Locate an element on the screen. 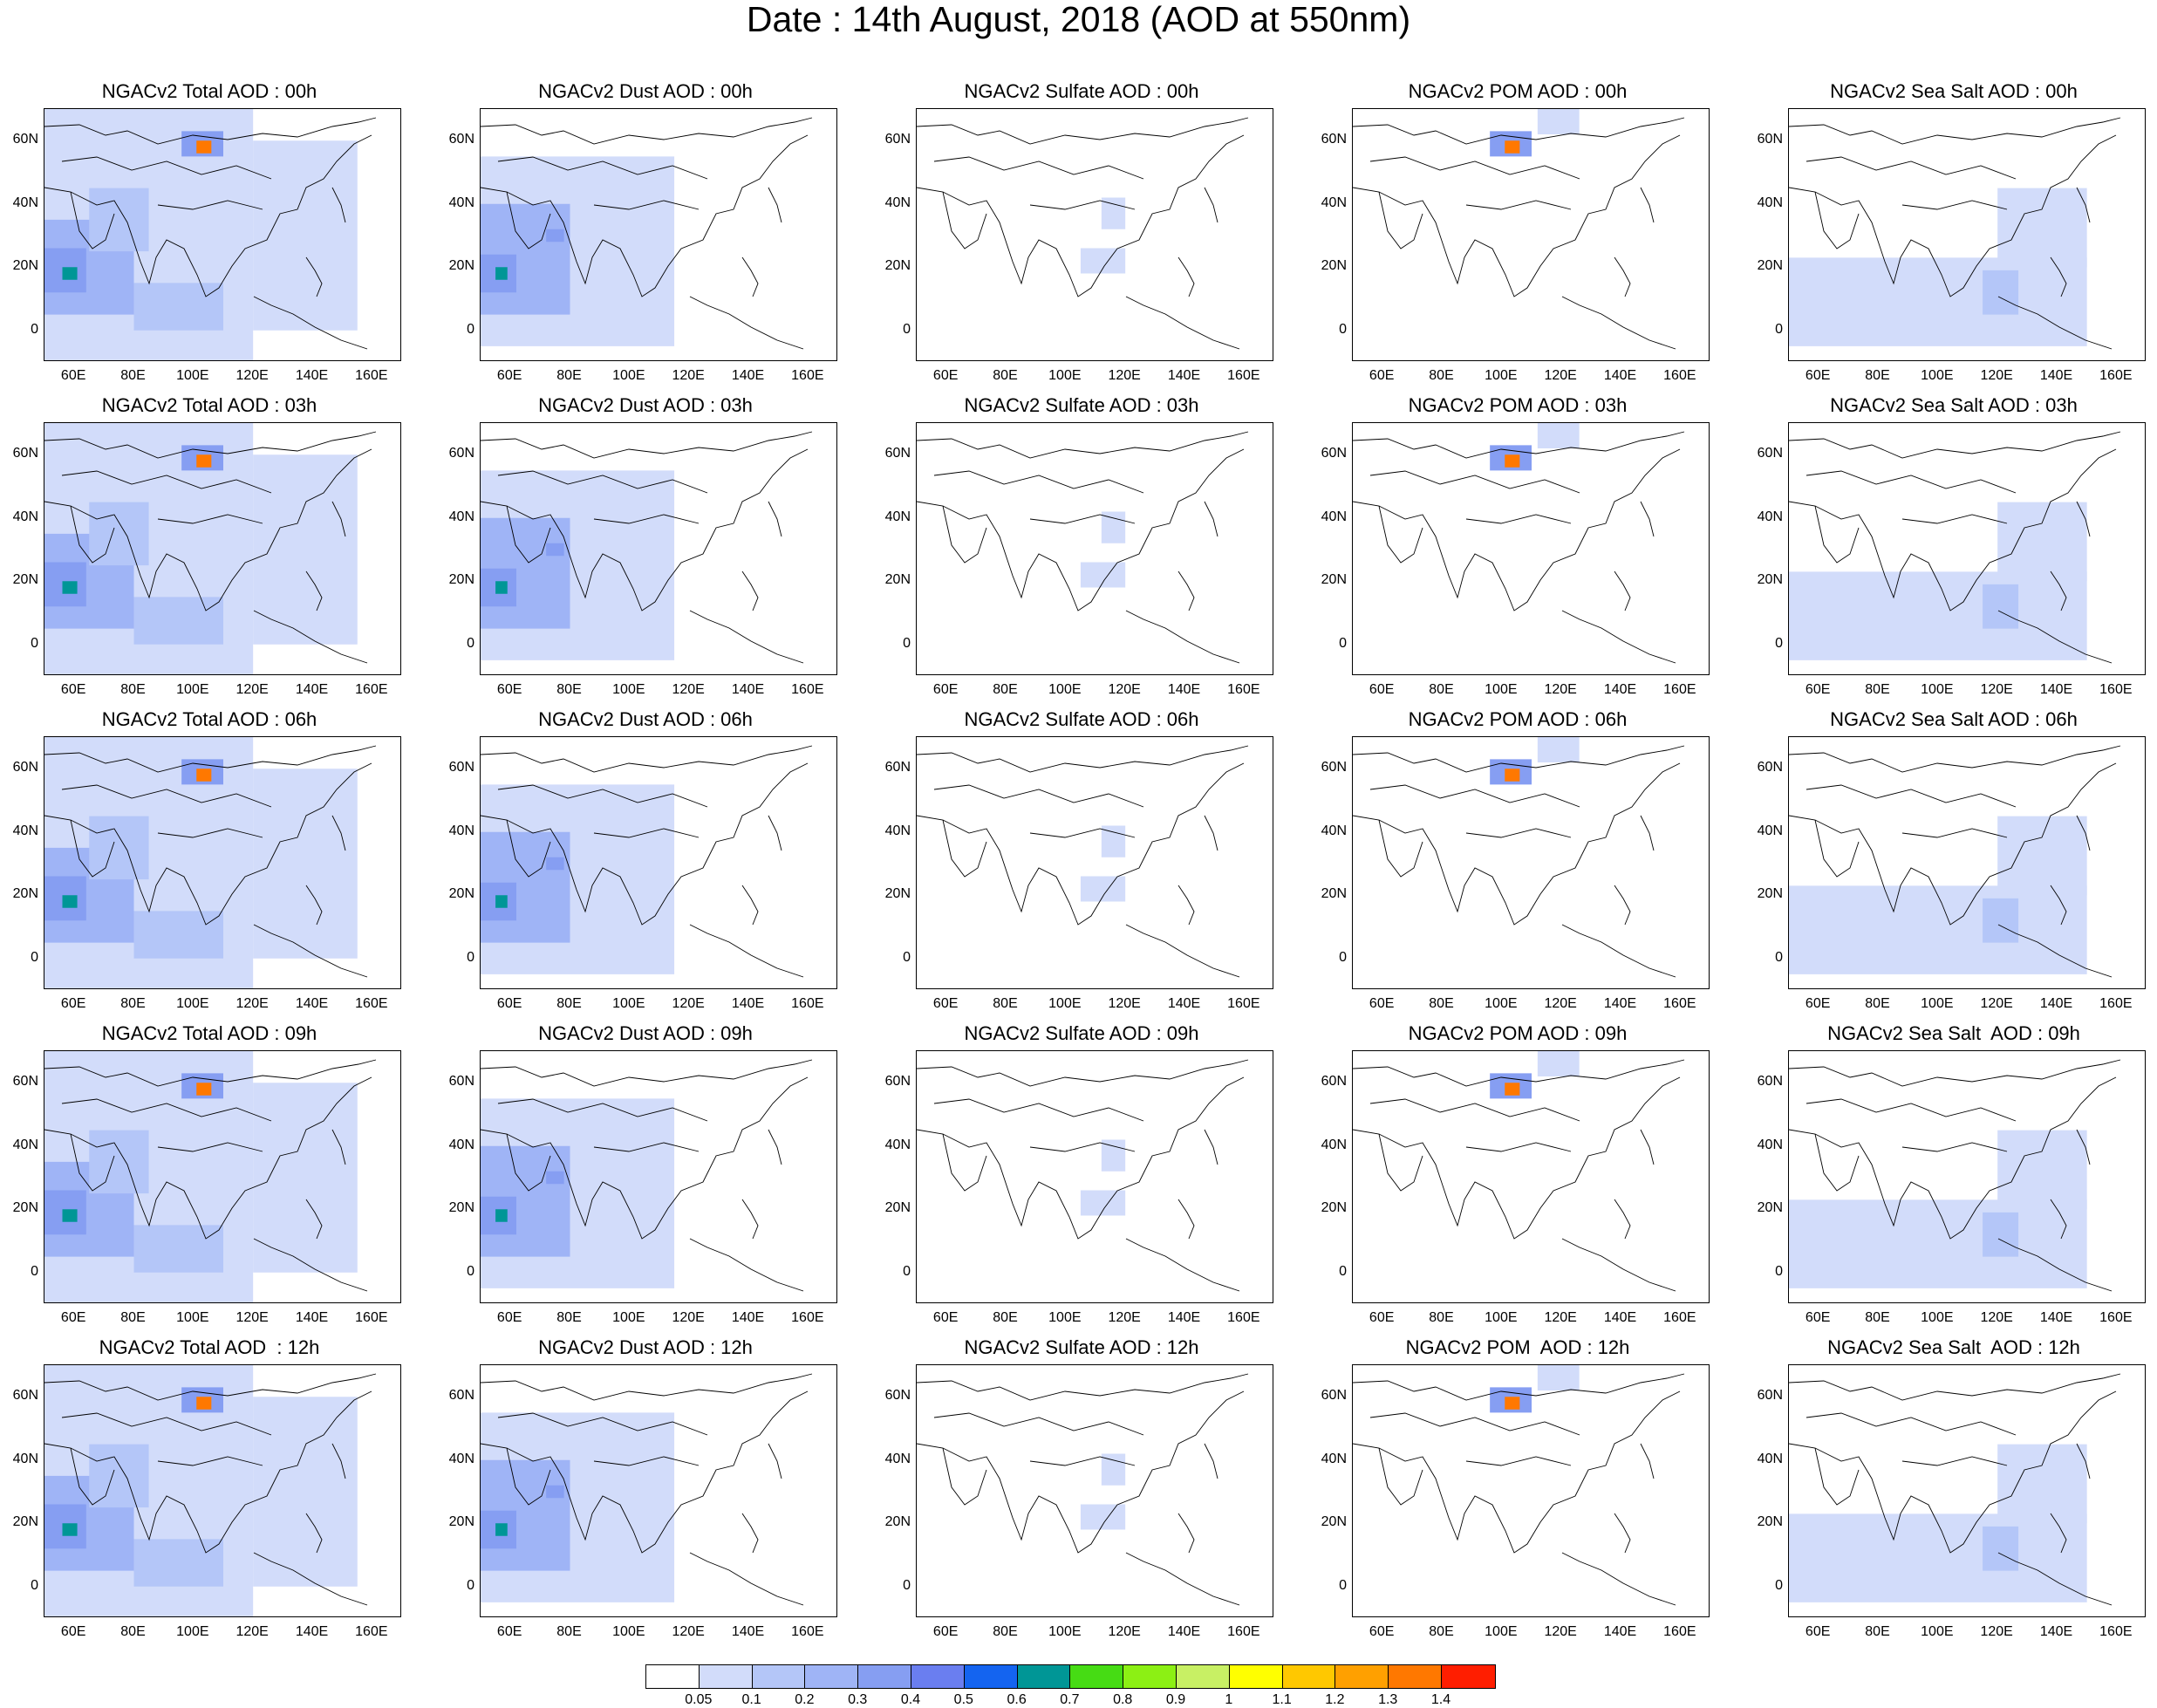 The height and width of the screenshot is (1708, 2157). colorbar-label: 1 is located at coordinates (1229, 1700).